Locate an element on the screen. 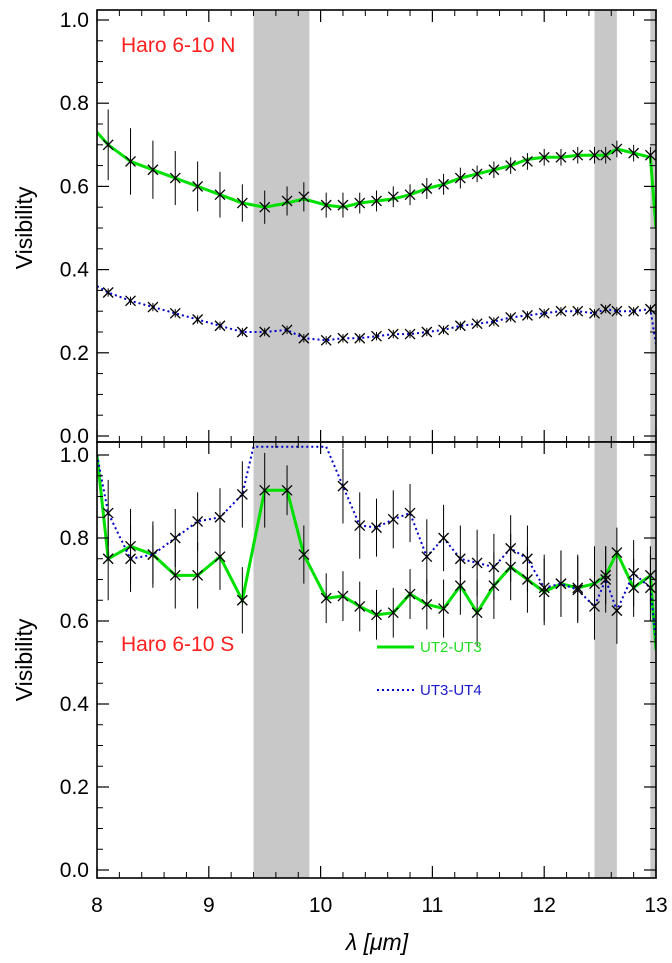 This screenshot has height=963, width=672. x-tick-label: 11 is located at coordinates (432, 905).